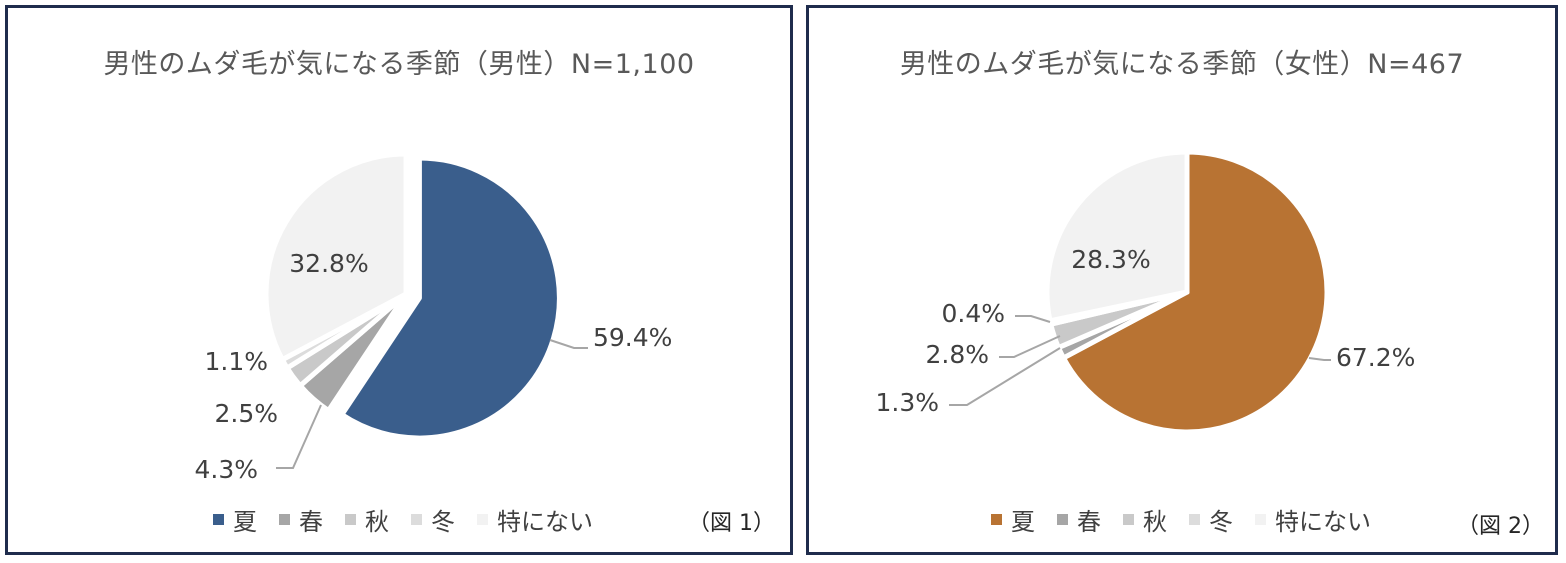 Image resolution: width=1566 pixels, height=563 pixels. I want to click on data-label: 28.3%, so click(1110, 259).